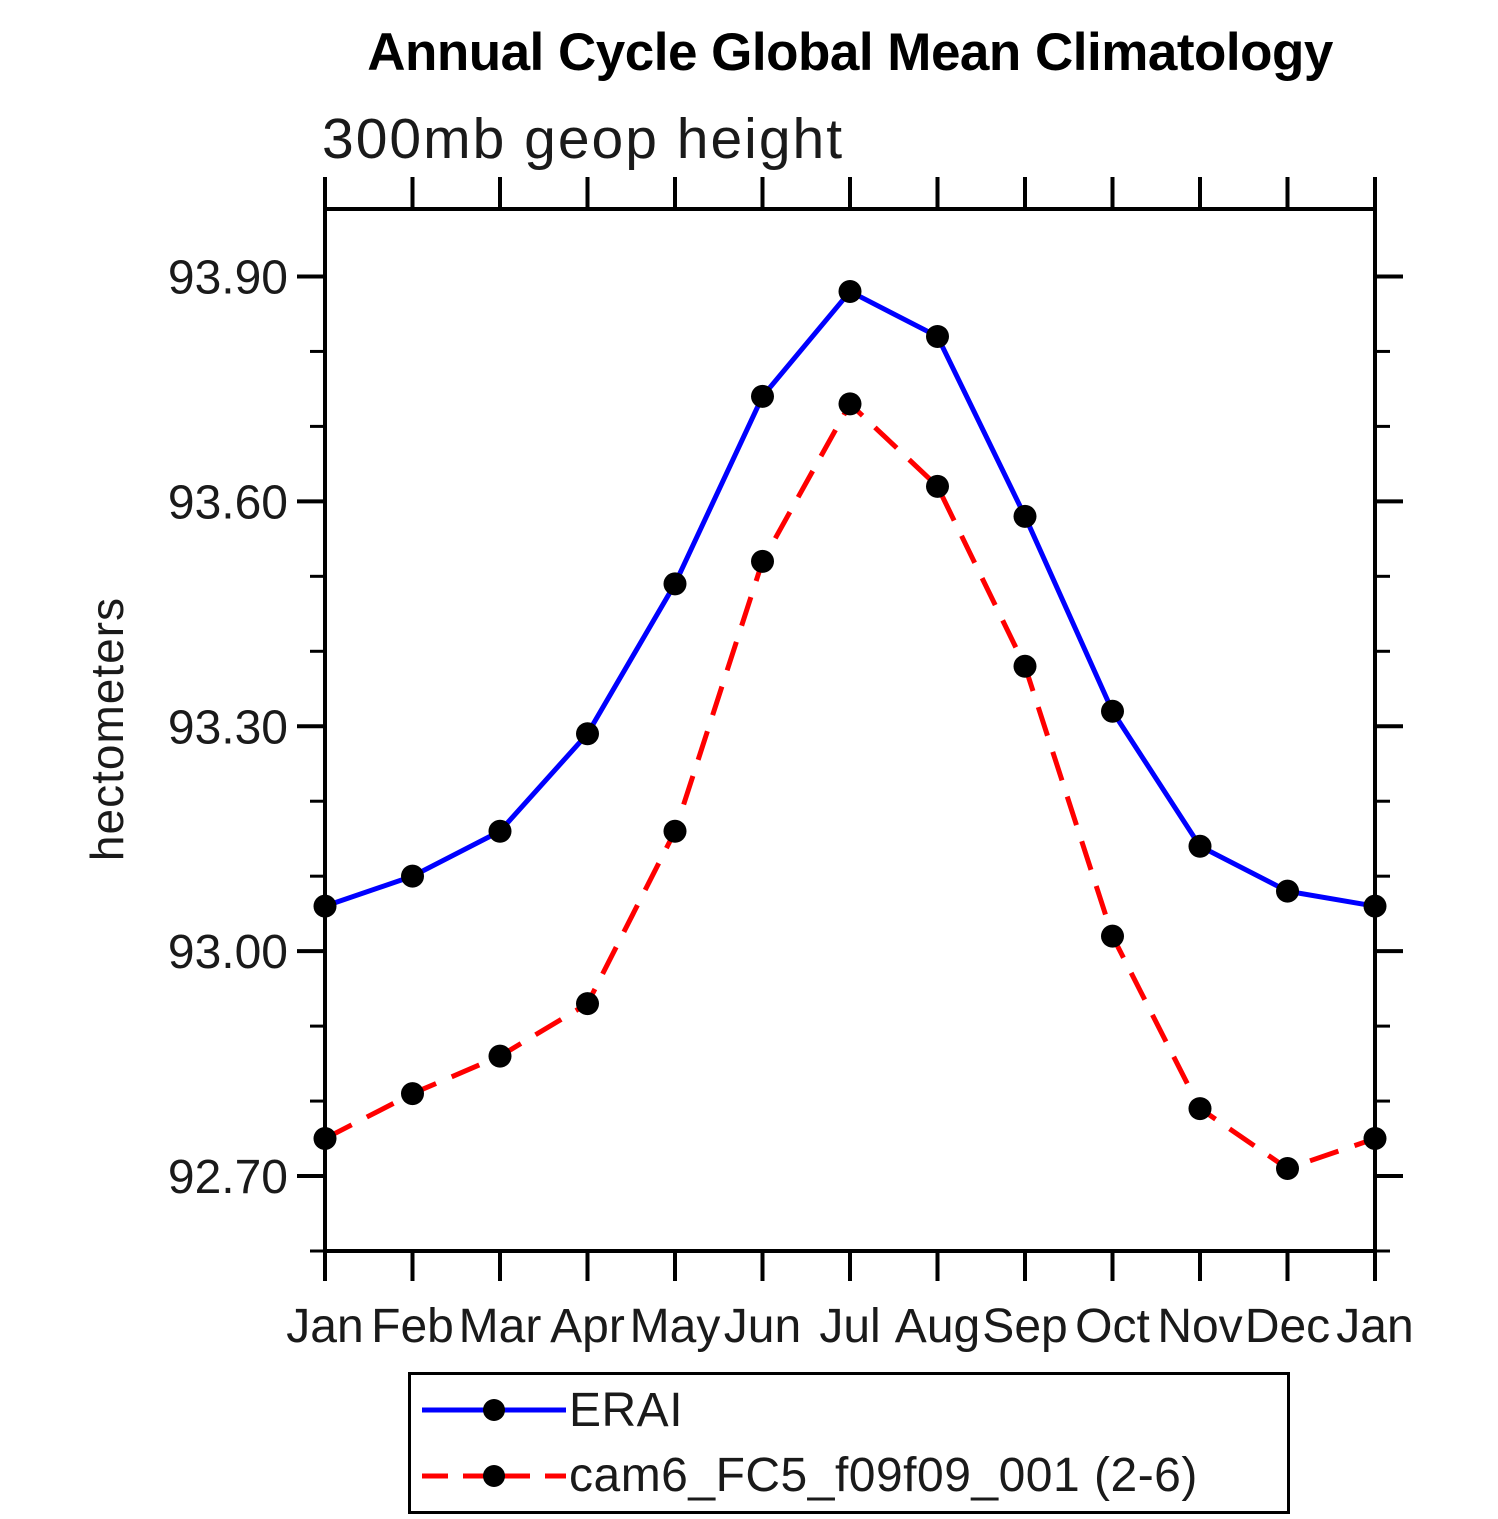 This screenshot has height=1519, width=1498. What do you see at coordinates (228, 1177) in the screenshot?
I see `y-tick-label: 92.70` at bounding box center [228, 1177].